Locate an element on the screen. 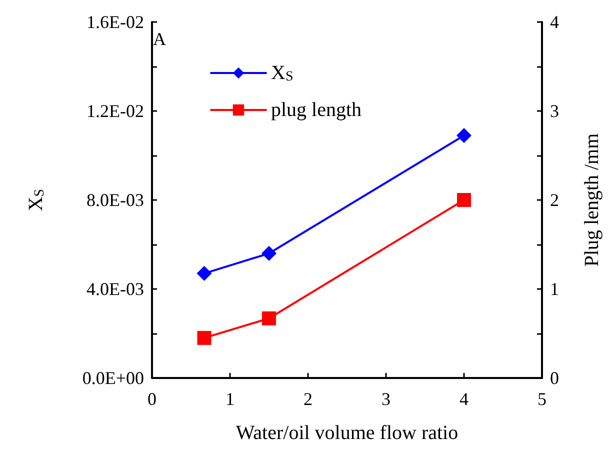  y-tick-label: 4.0E-03 is located at coordinates (115, 289).